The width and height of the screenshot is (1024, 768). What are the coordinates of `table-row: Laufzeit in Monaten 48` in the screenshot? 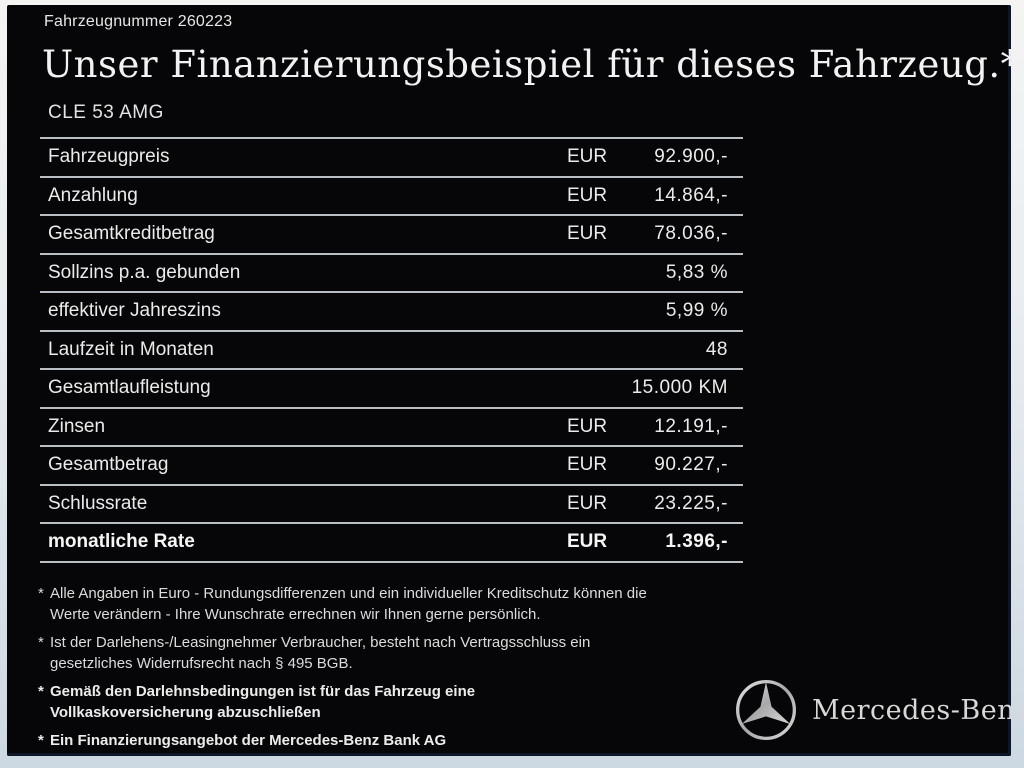 It's located at (391, 351).